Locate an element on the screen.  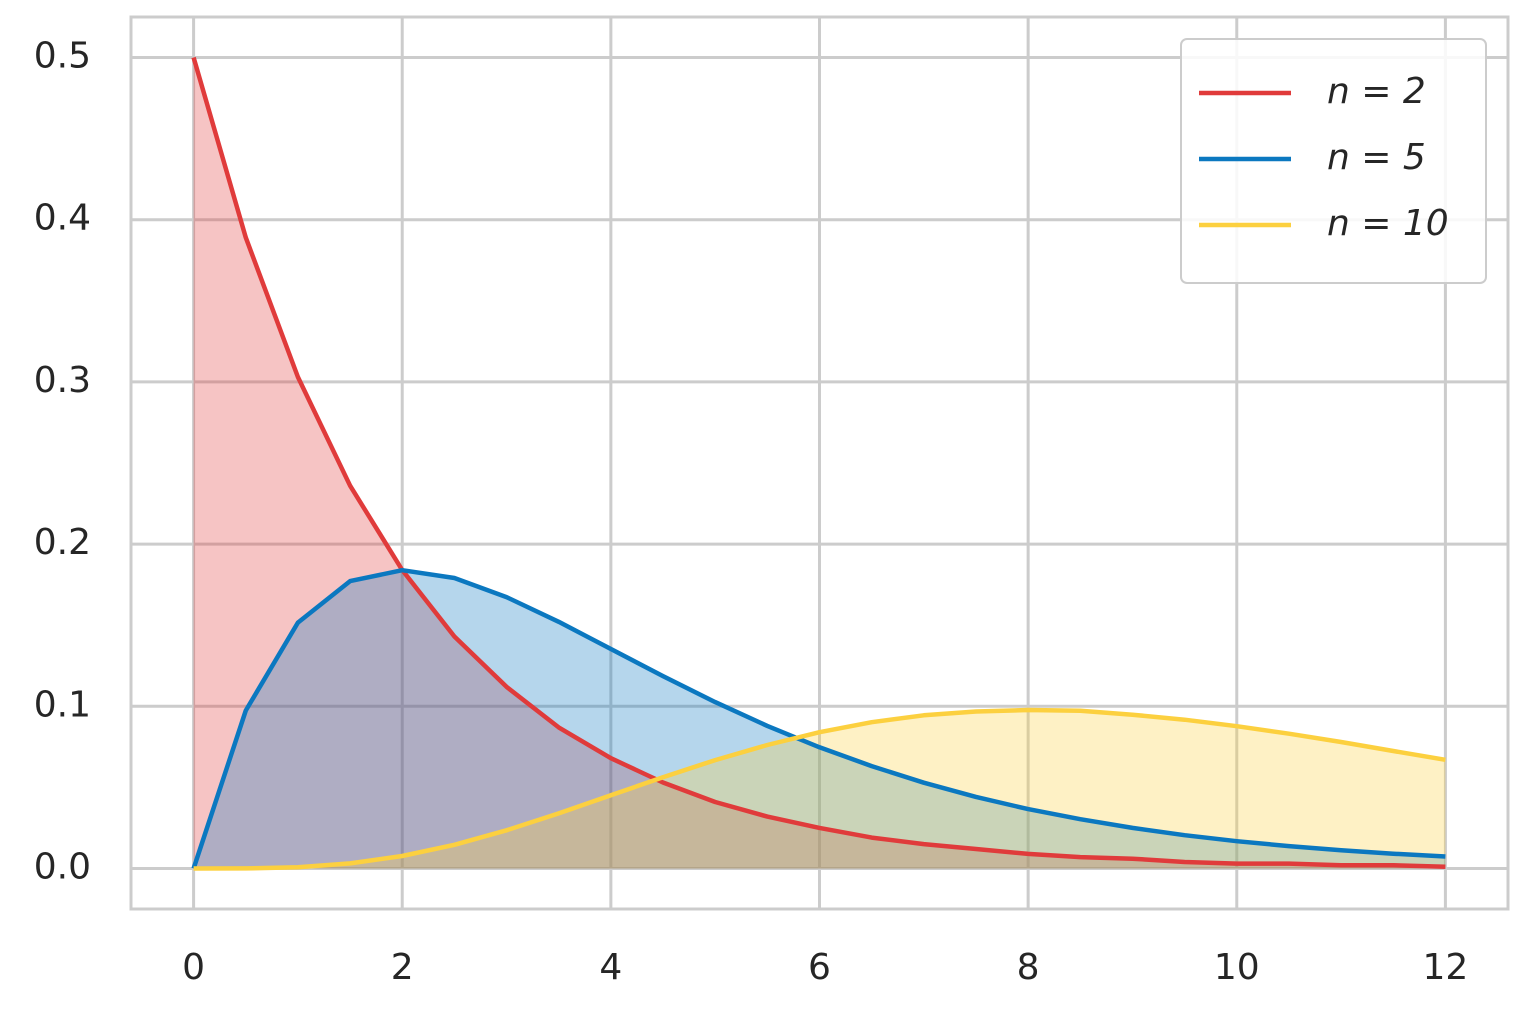
x-tick-label: 12 is located at coordinates (1446, 967).